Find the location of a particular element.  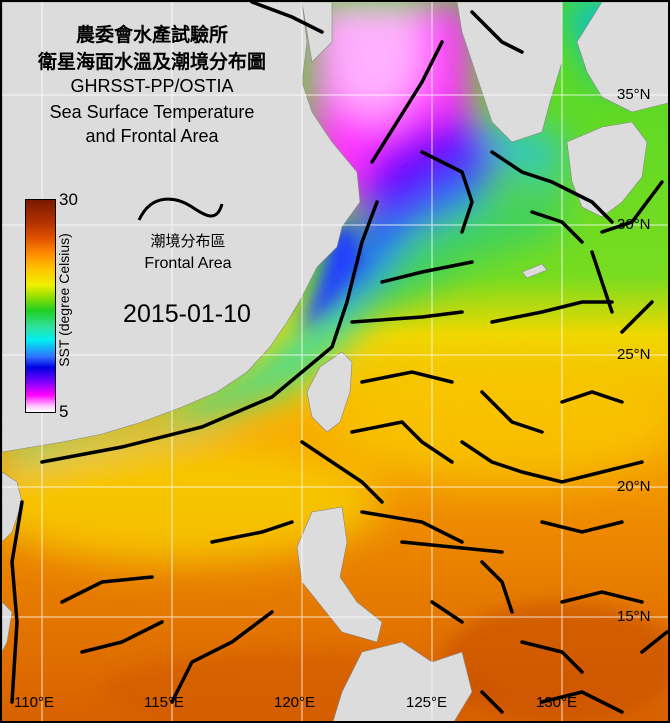

date-label: 2015-01-10 is located at coordinates (187, 314).